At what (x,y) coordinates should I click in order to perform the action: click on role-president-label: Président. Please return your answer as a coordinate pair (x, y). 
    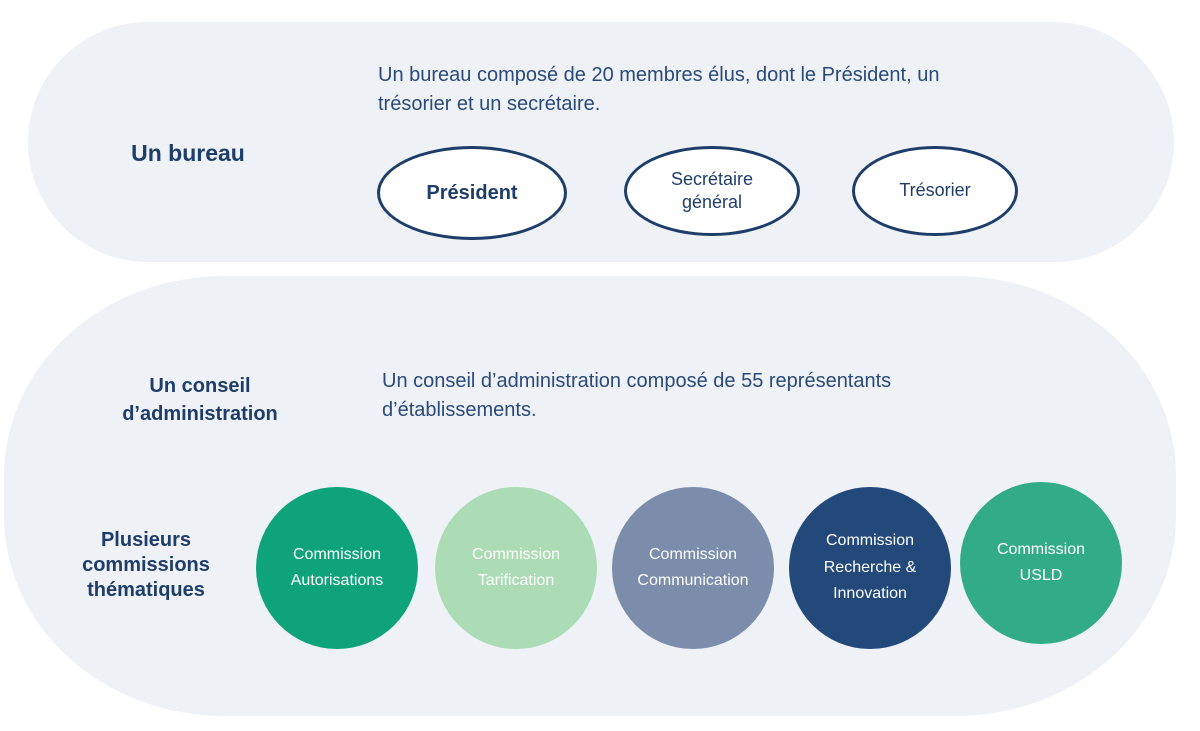
    Looking at the image, I should click on (472, 193).